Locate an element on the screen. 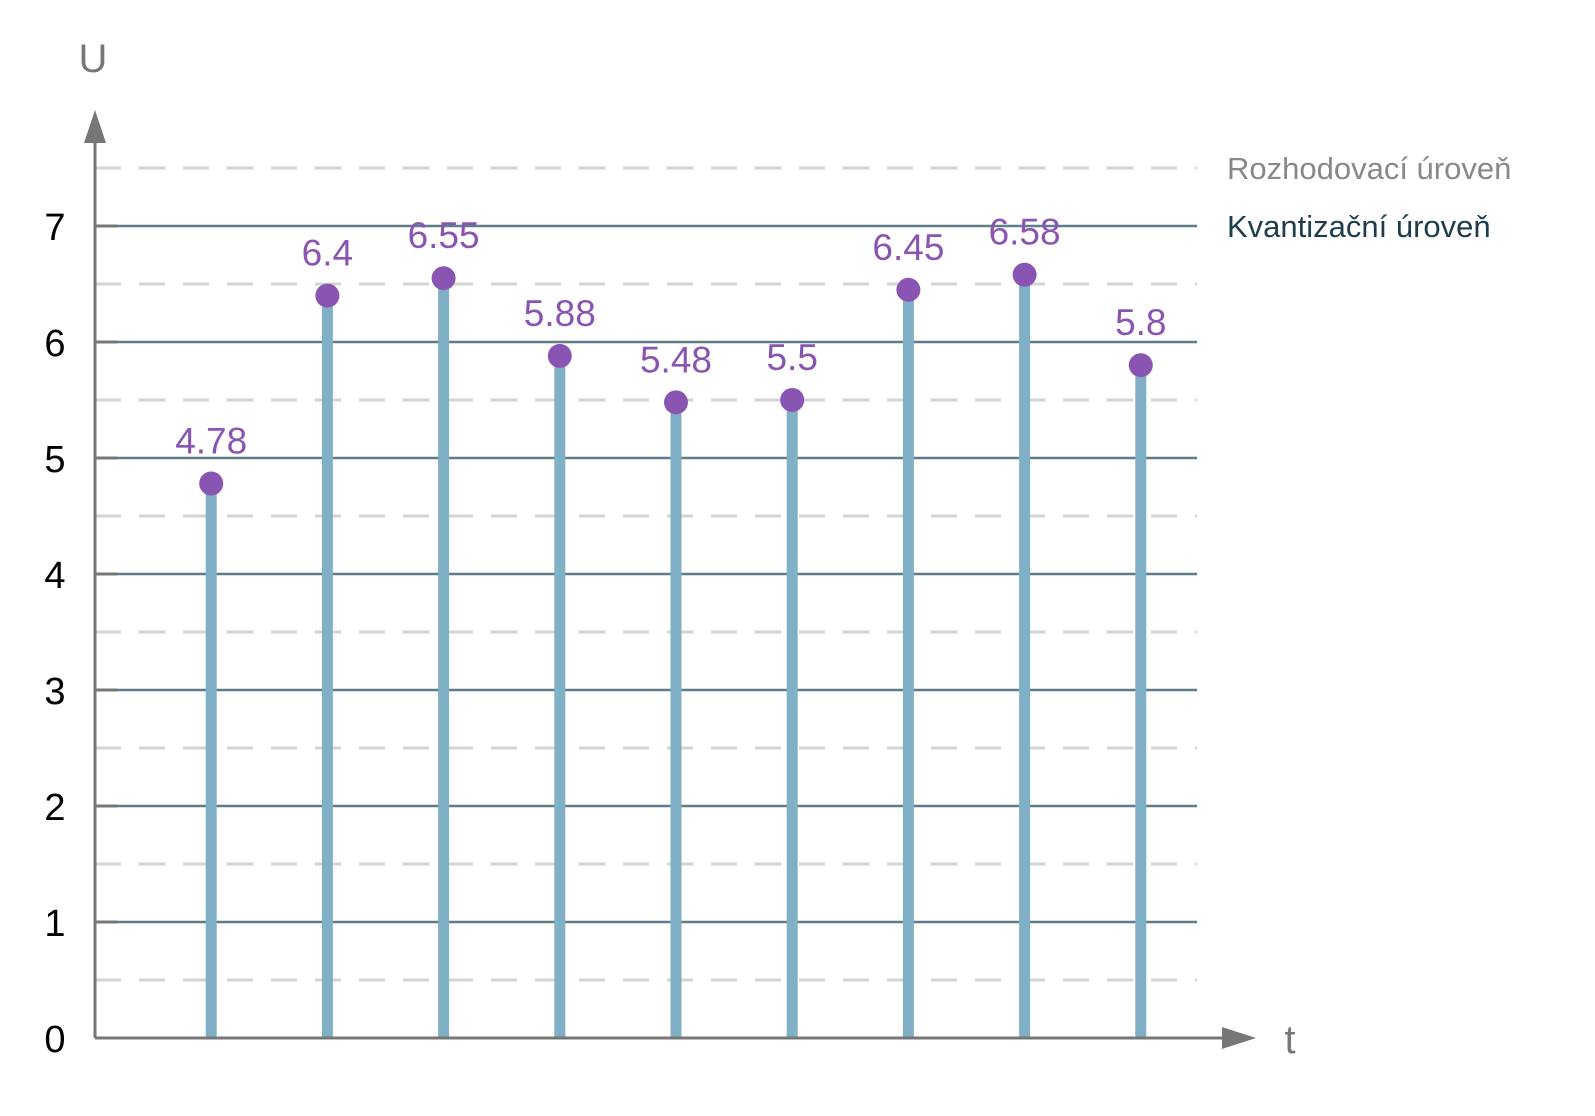  data-label: 5.48 is located at coordinates (676, 359).